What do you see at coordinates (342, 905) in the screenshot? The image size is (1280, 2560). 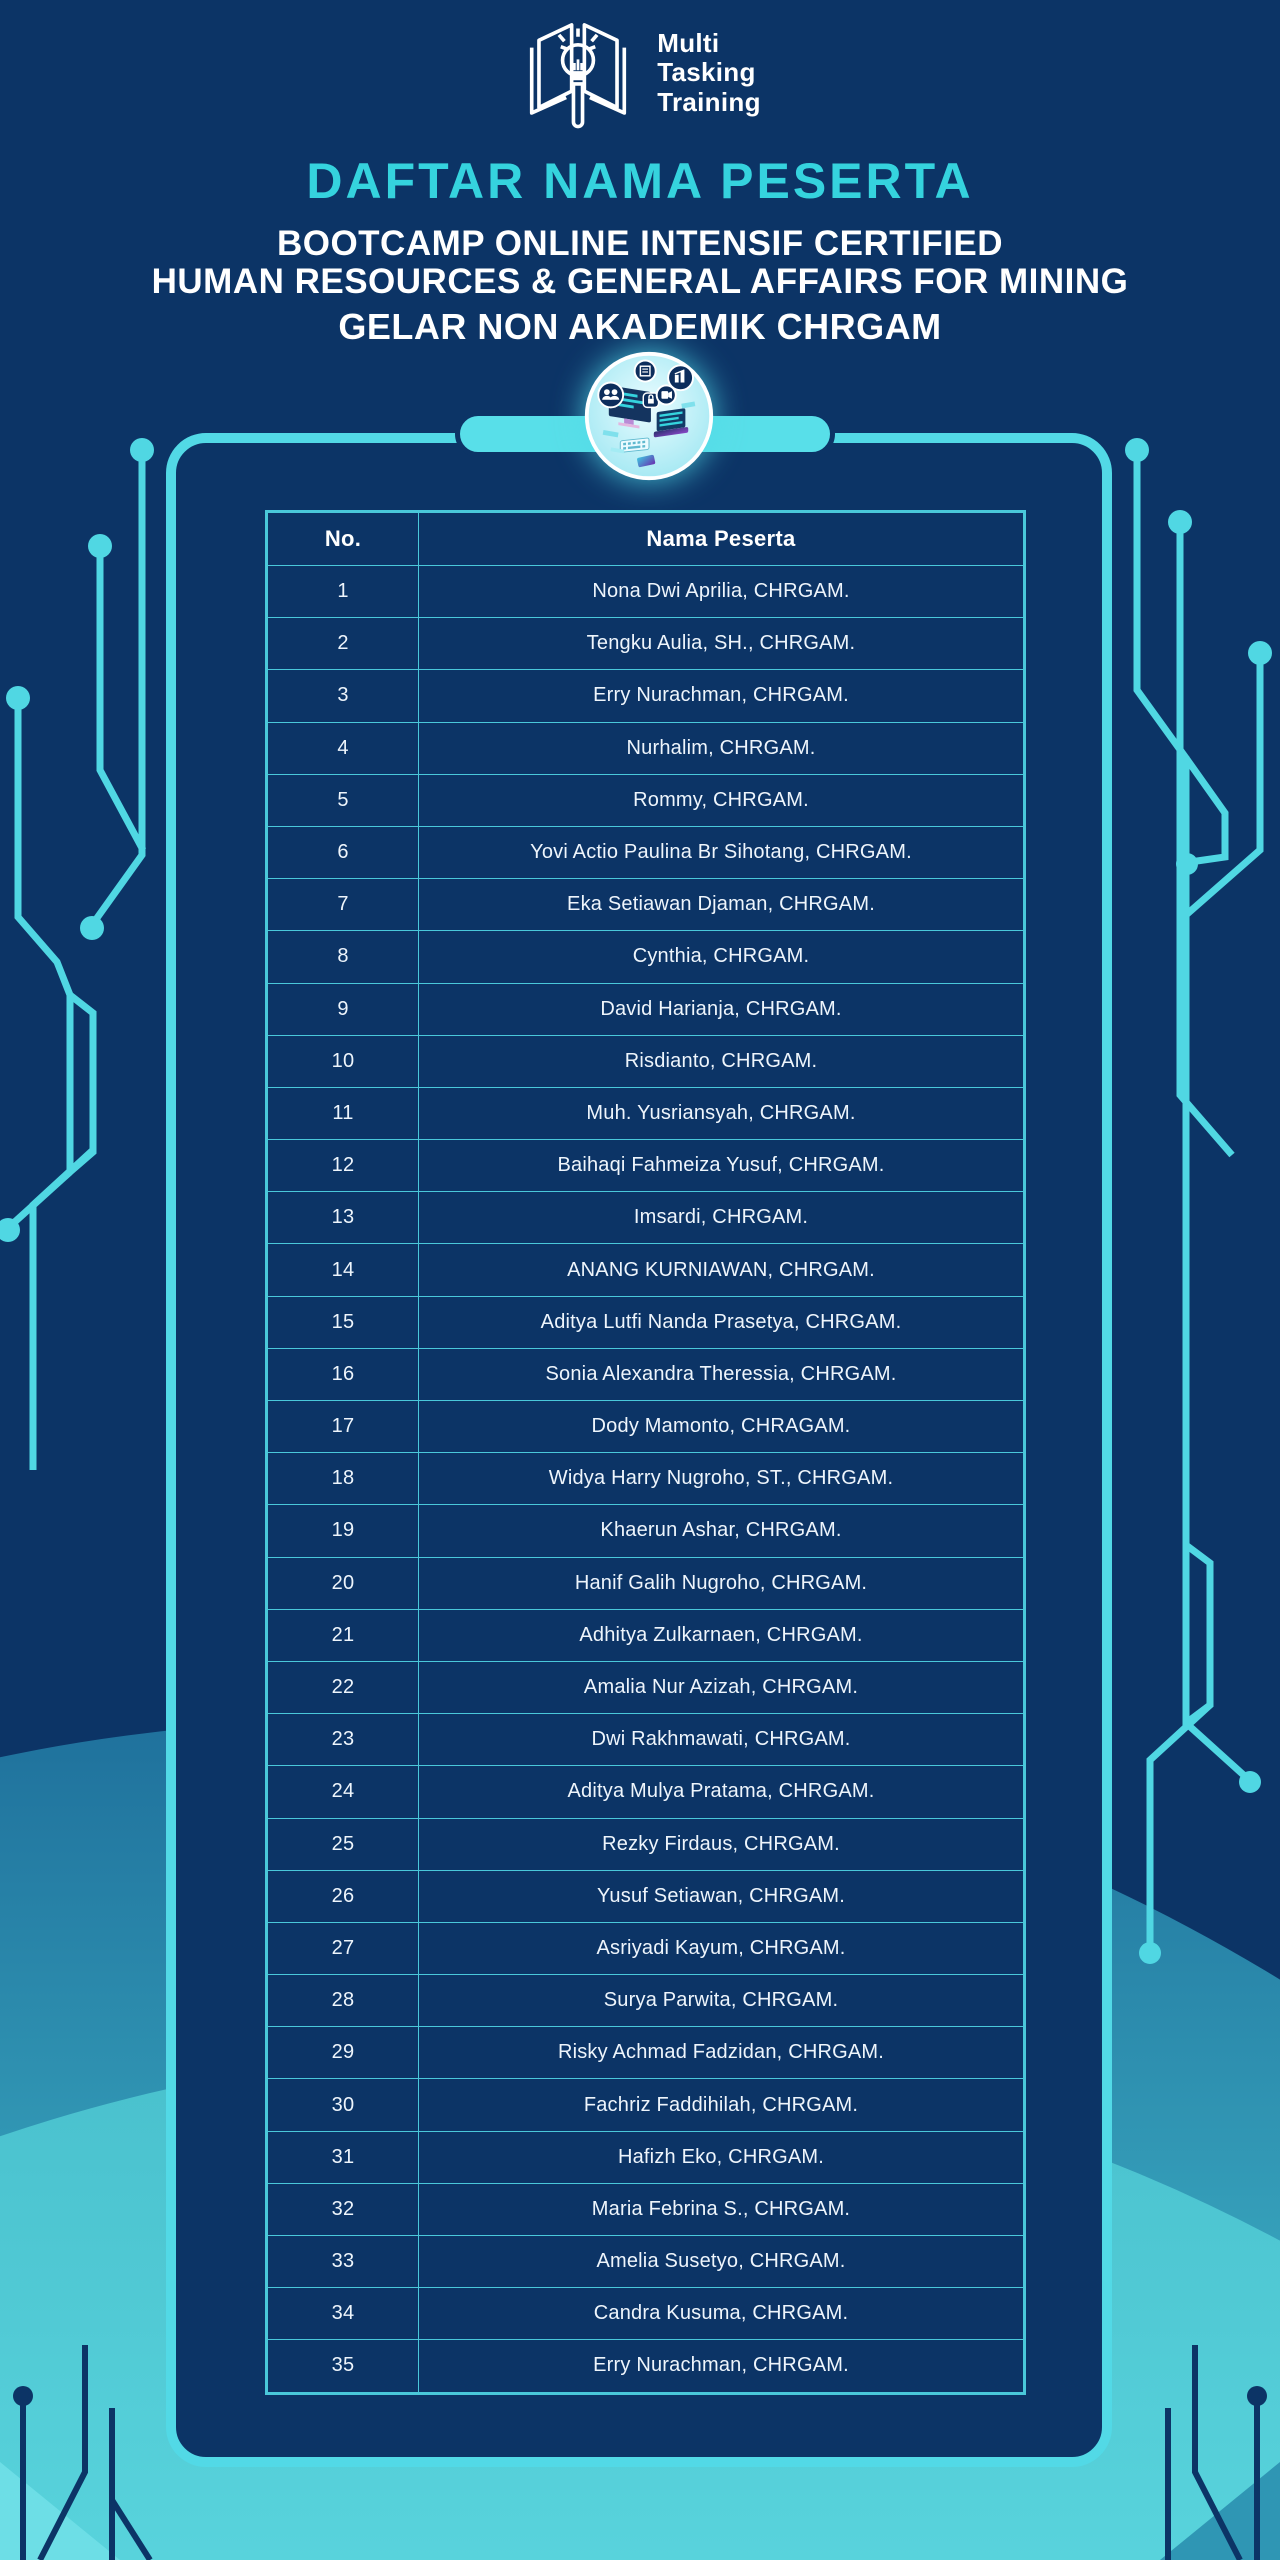 I see `row-number: 7` at bounding box center [342, 905].